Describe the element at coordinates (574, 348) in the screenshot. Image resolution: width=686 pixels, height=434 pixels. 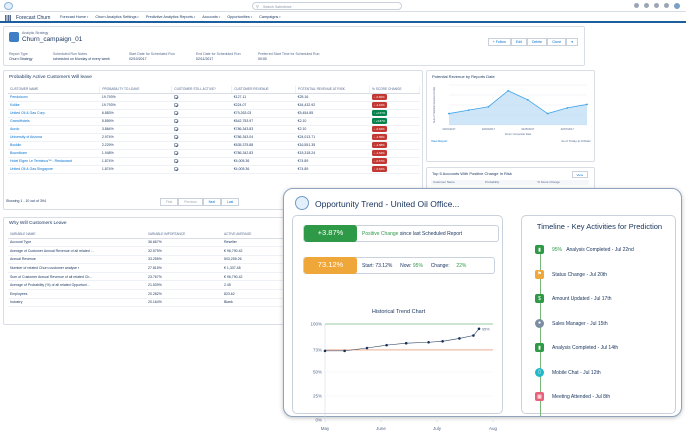
I see `timeline-activity: Analysis Completed` at that location.